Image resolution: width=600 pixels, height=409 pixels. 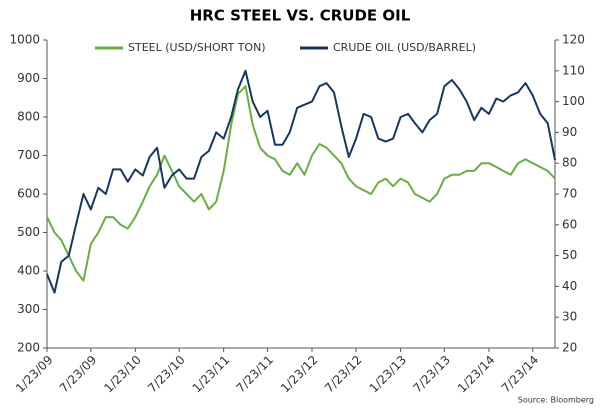 I want to click on x-tick-label: 1/23/13, so click(x=388, y=374).